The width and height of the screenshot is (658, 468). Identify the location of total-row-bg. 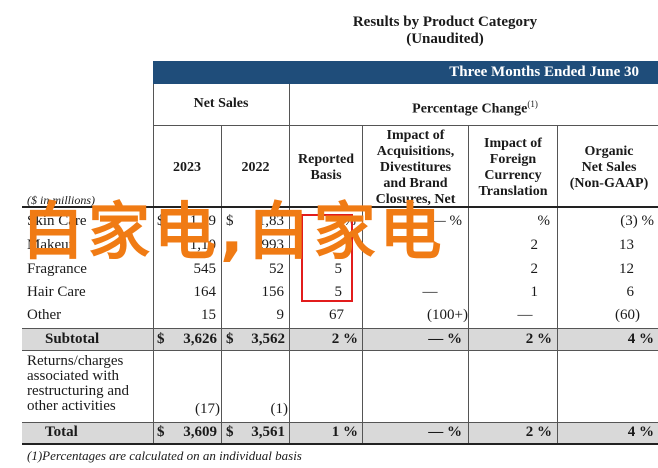
(340, 433).